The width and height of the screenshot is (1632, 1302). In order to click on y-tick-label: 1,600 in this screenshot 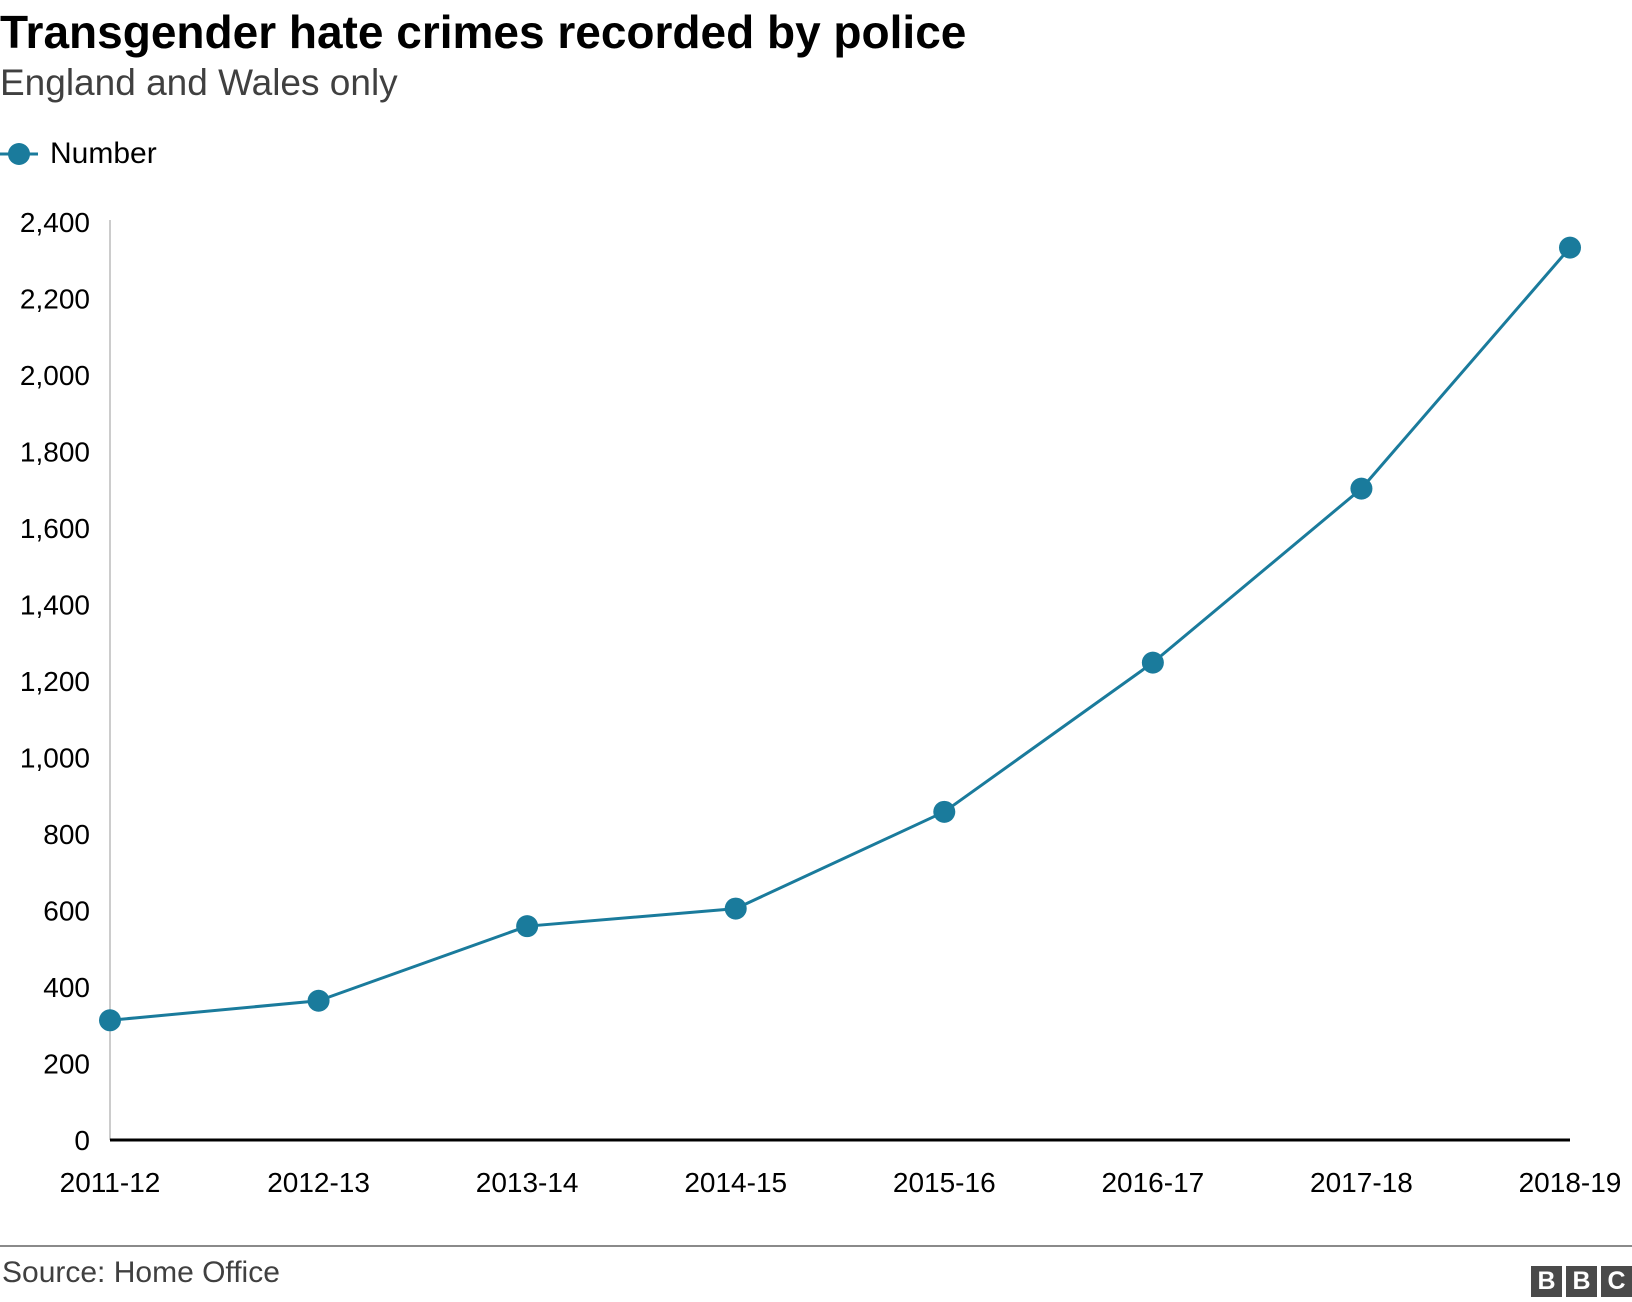, I will do `click(55, 528)`.